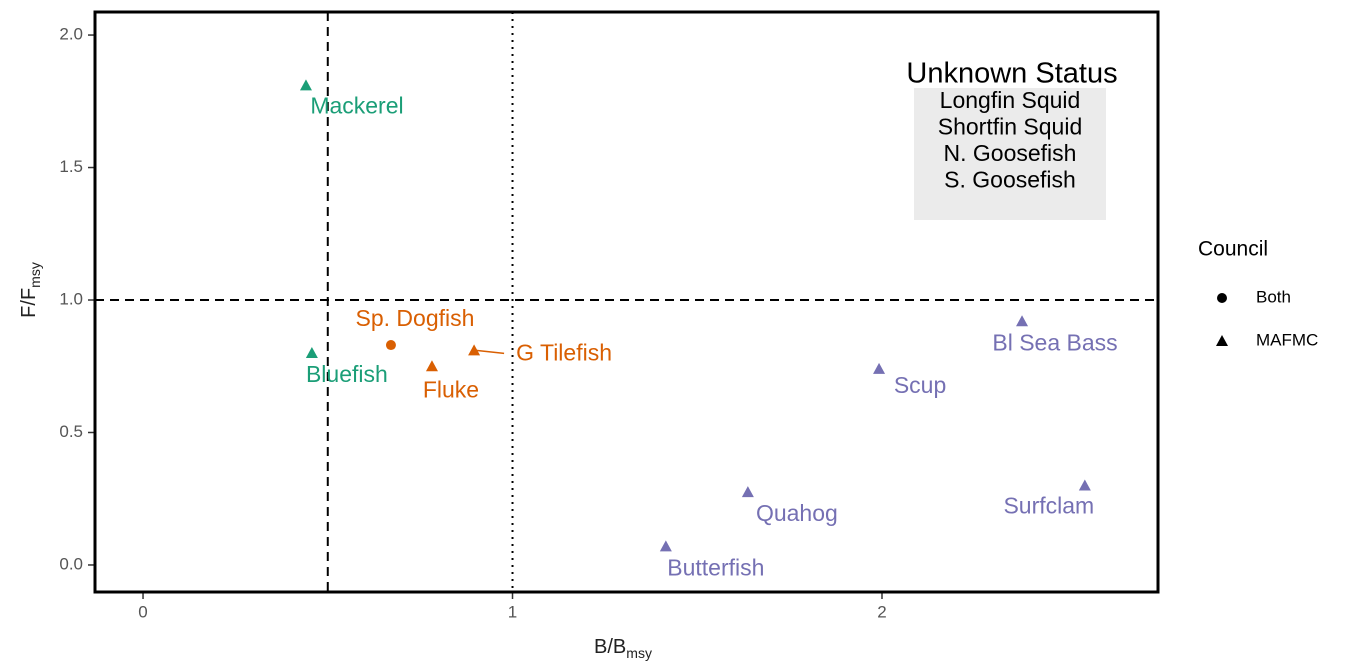 The height and width of the screenshot is (662, 1351). Describe the element at coordinates (29, 303) in the screenshot. I see `y-label-main: F/F` at that location.